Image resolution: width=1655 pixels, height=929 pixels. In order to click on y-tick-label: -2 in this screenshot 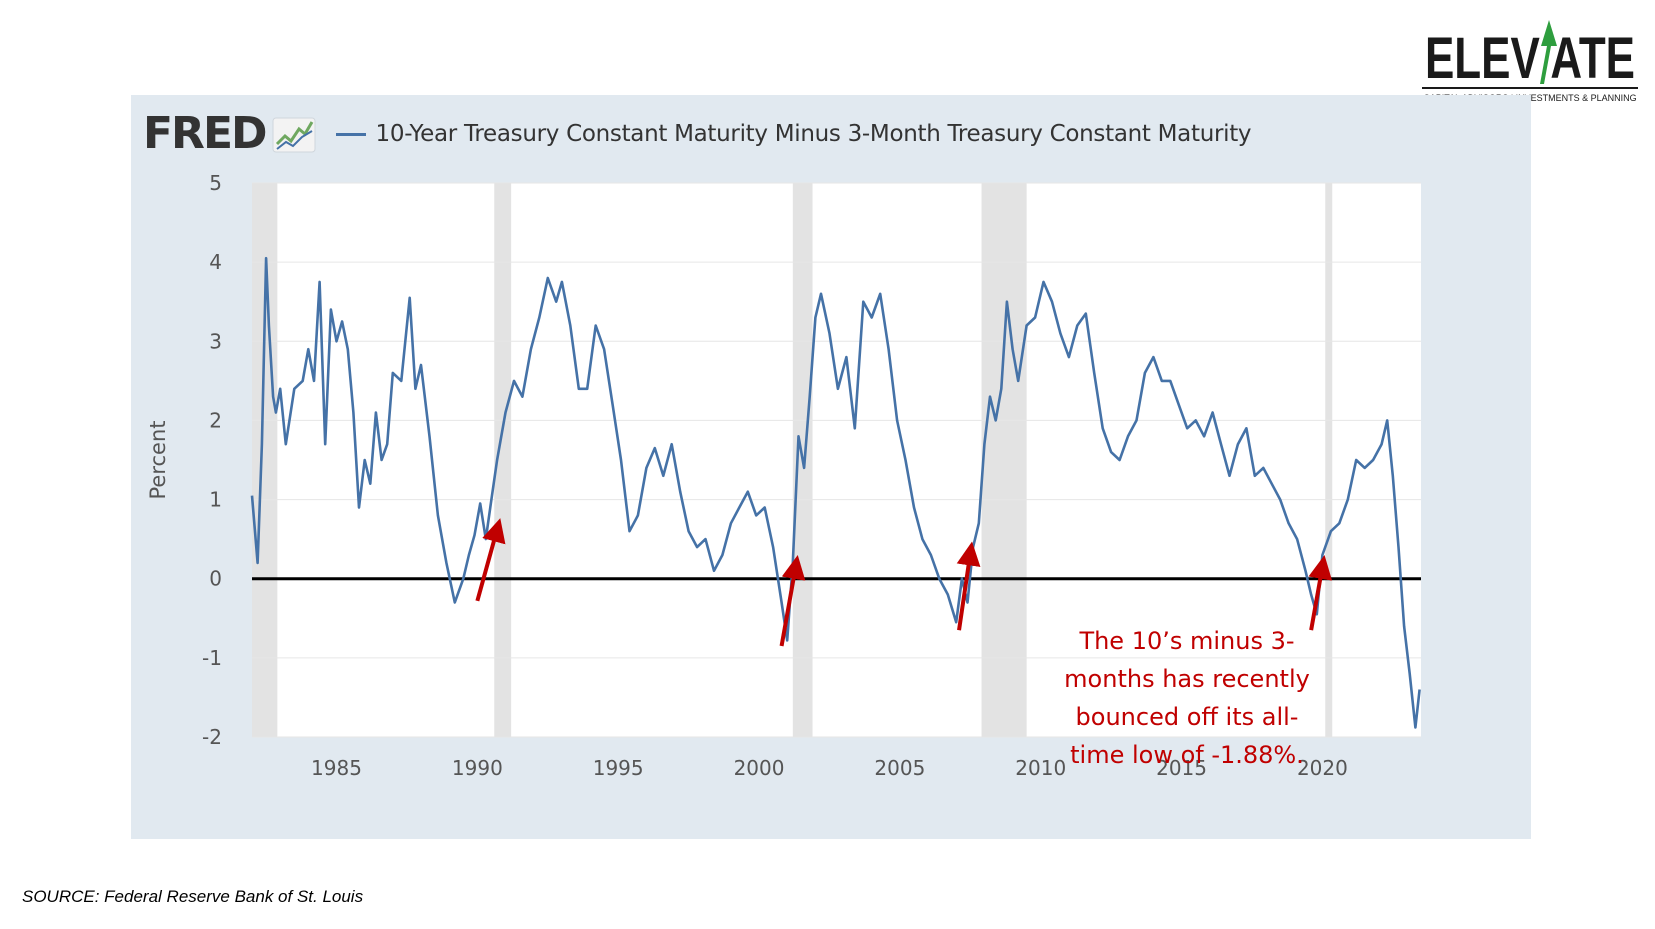, I will do `click(212, 737)`.